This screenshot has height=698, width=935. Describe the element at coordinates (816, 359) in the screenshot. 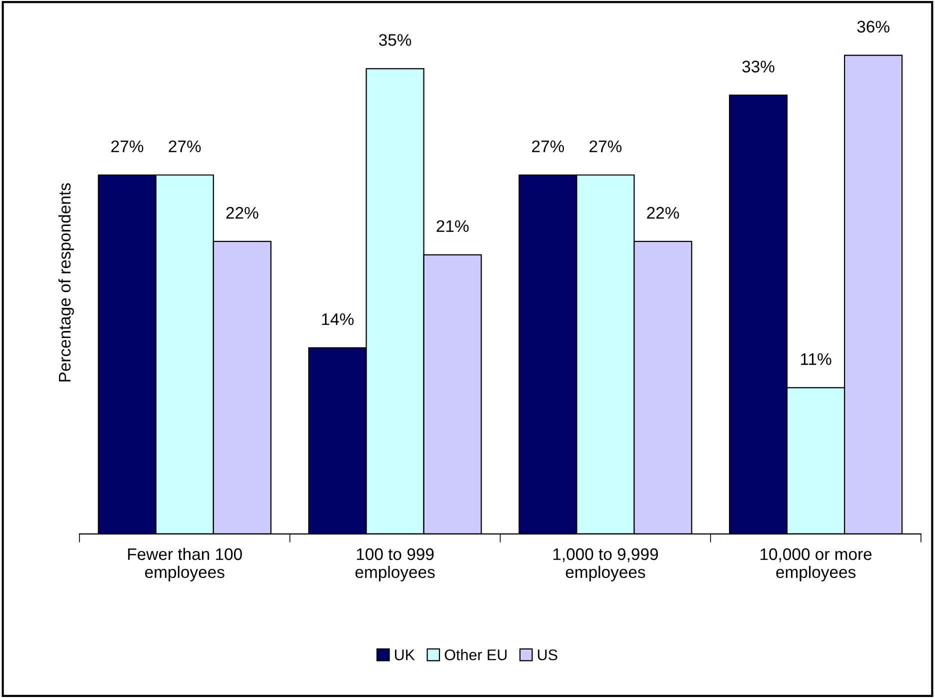

I see `data-label: 11%` at that location.